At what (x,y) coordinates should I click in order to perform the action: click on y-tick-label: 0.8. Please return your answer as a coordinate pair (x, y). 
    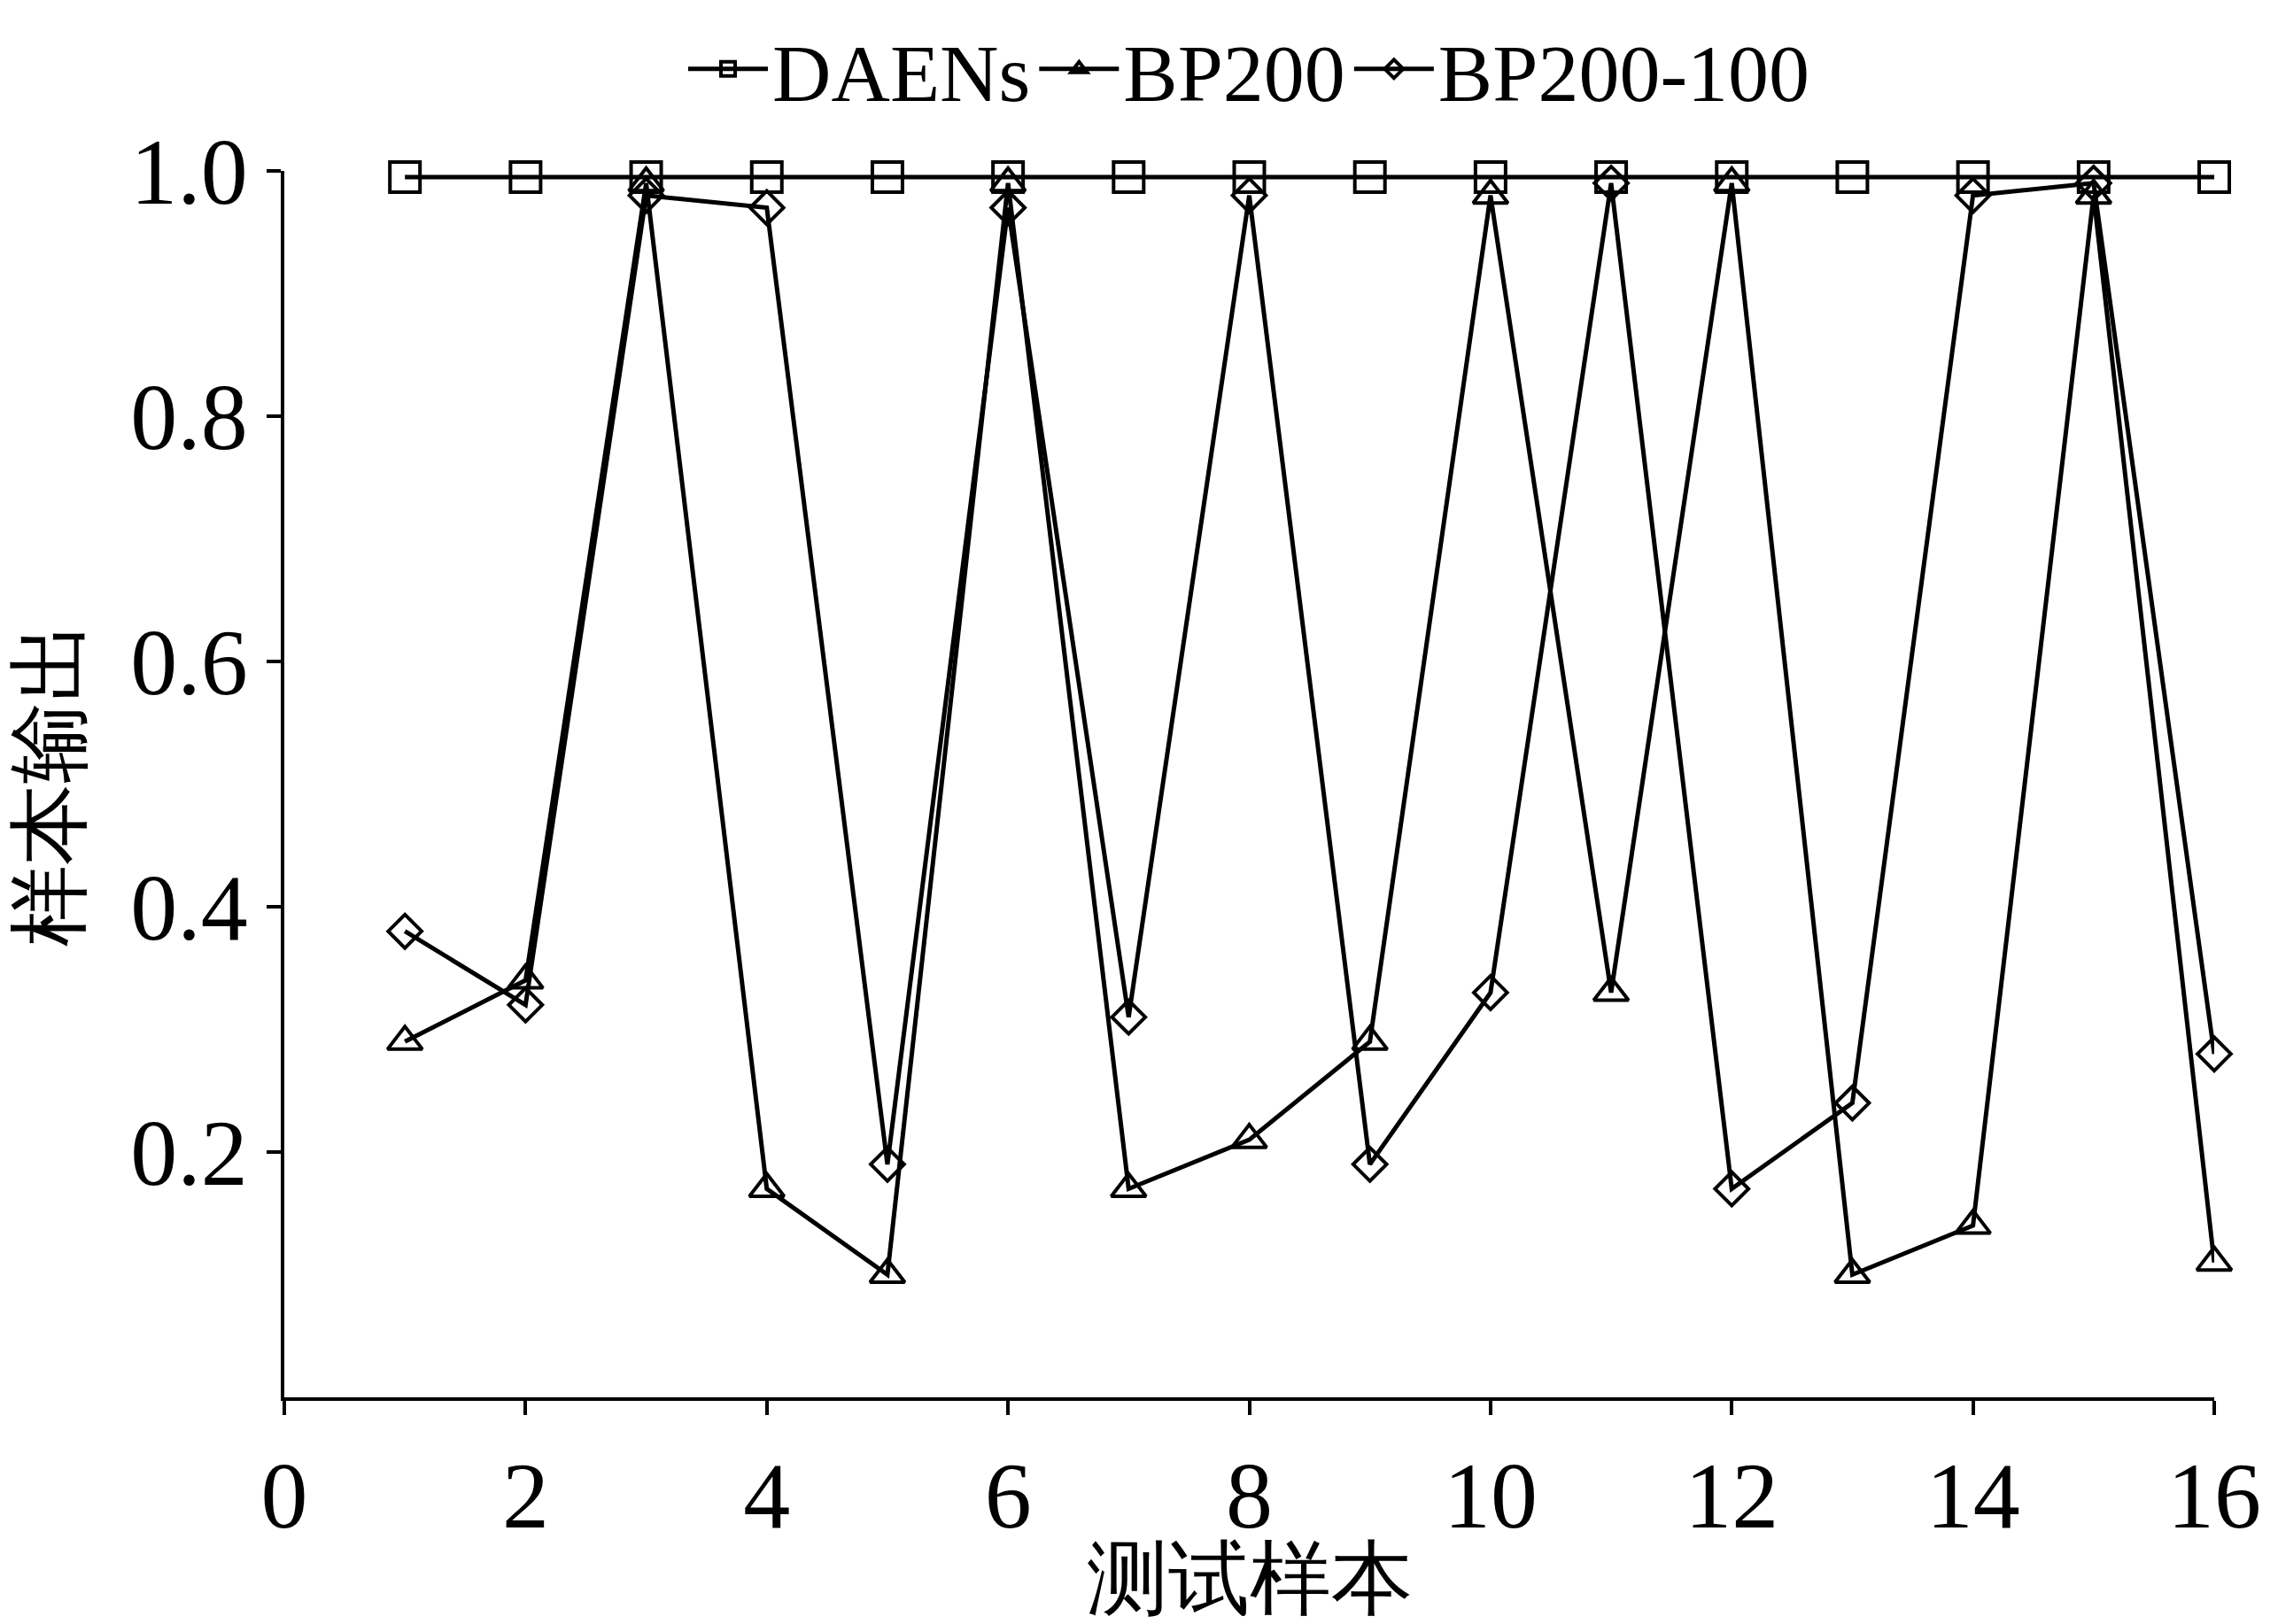
    Looking at the image, I should click on (189, 418).